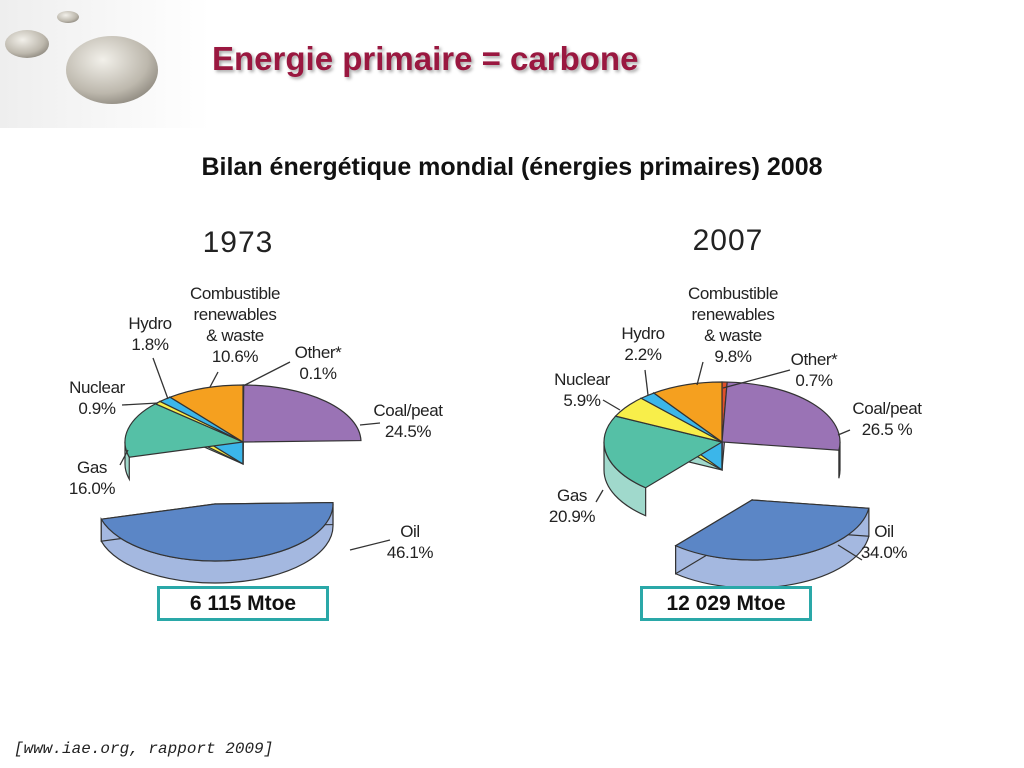  What do you see at coordinates (425, 58) in the screenshot?
I see `slide-title: Energie primaire = carbone` at bounding box center [425, 58].